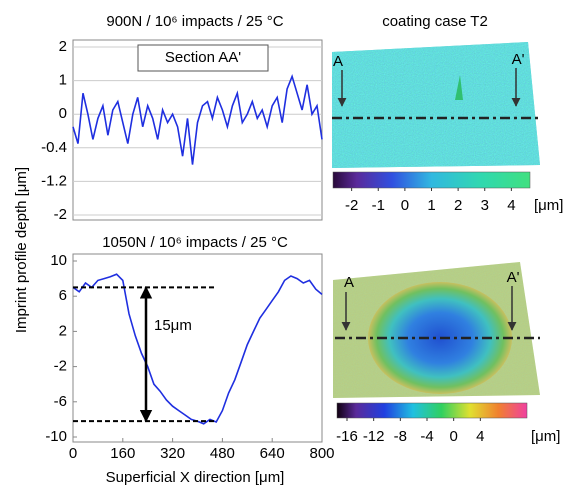  I want to click on surface-image-bottom, so click(436, 330).